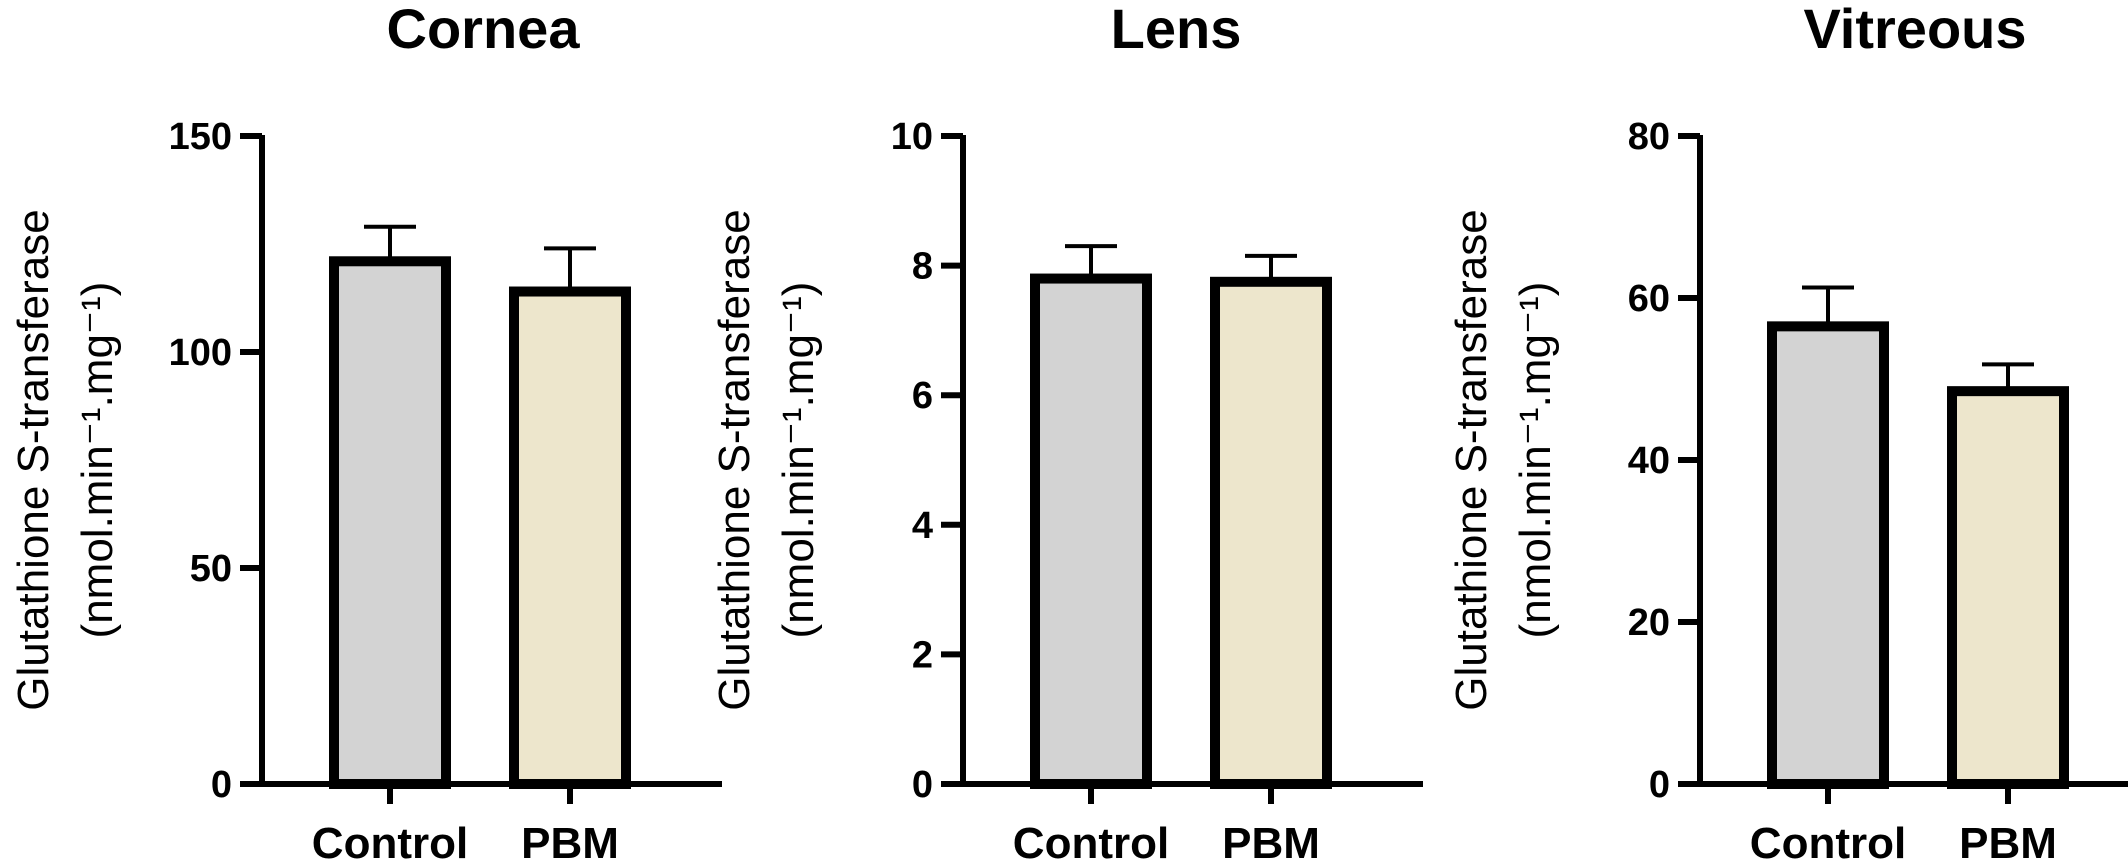 The image size is (2128, 867). I want to click on chart-title: Cornea, so click(484, 30).